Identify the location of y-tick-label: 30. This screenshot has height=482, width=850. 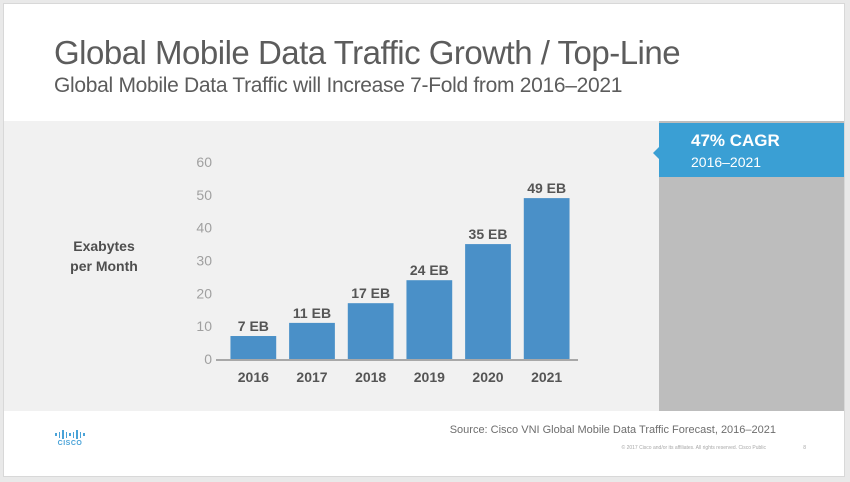
(204, 261).